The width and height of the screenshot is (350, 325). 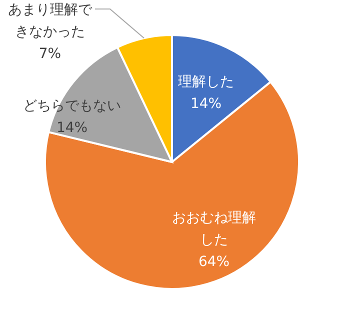 I want to click on slice-label: あまり理解できなかった, so click(x=50, y=21).